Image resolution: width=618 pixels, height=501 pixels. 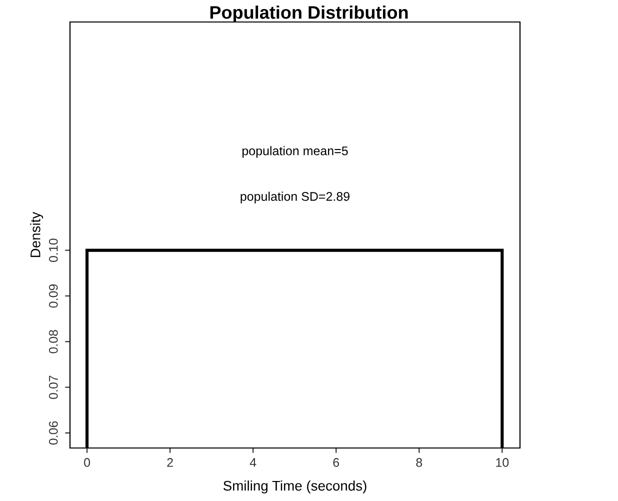 I want to click on y-tick-label: 0.09, so click(x=53, y=296).